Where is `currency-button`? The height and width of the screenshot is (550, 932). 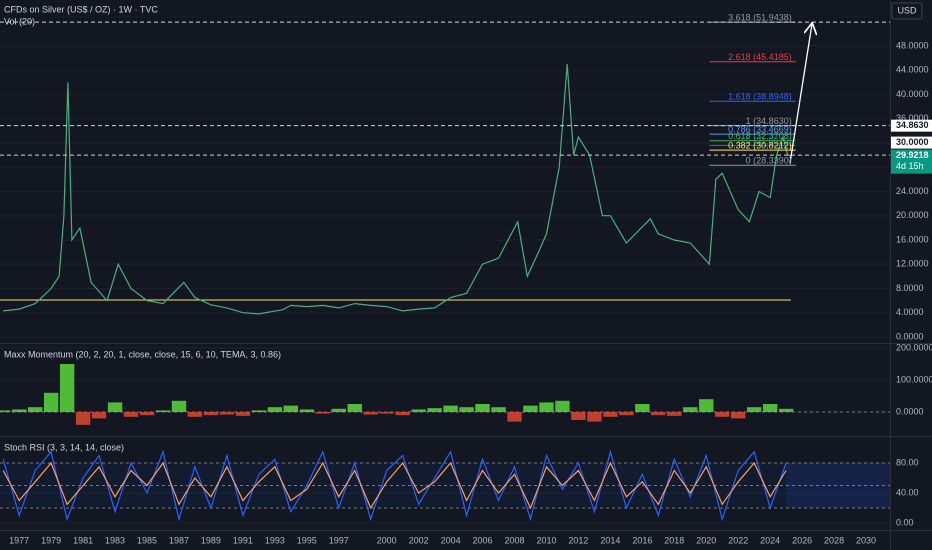
currency-button is located at coordinates (907, 11).